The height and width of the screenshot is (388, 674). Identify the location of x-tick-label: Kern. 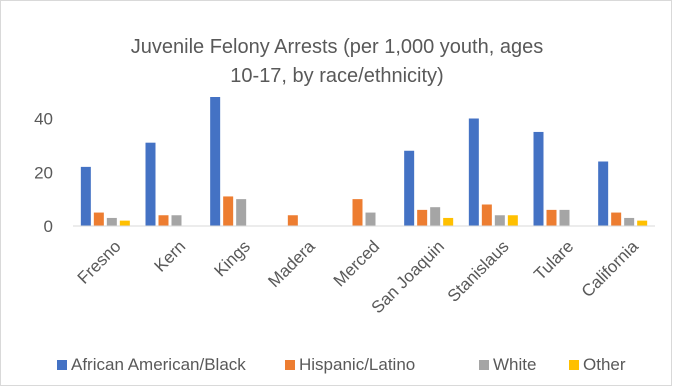
(169, 256).